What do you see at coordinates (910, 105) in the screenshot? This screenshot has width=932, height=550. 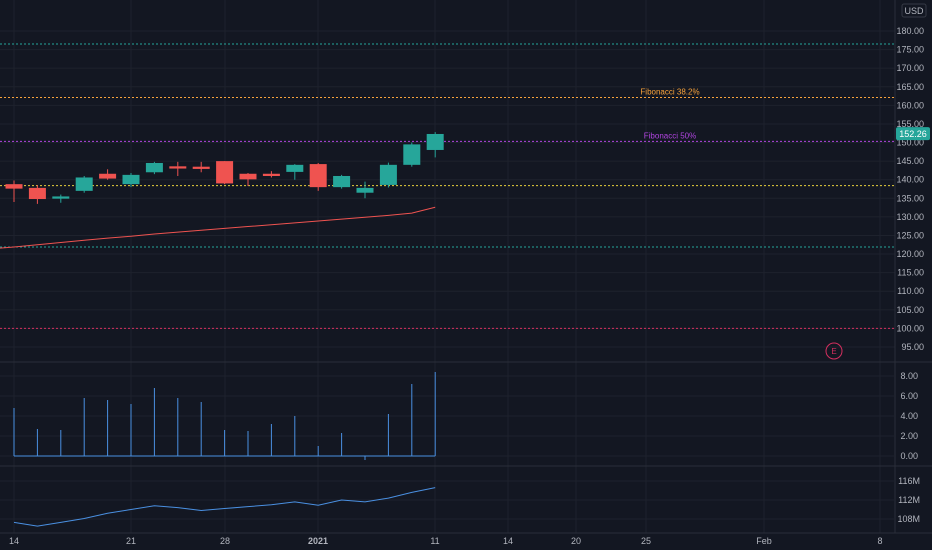 I see `price-tick-label: 160.00` at bounding box center [910, 105].